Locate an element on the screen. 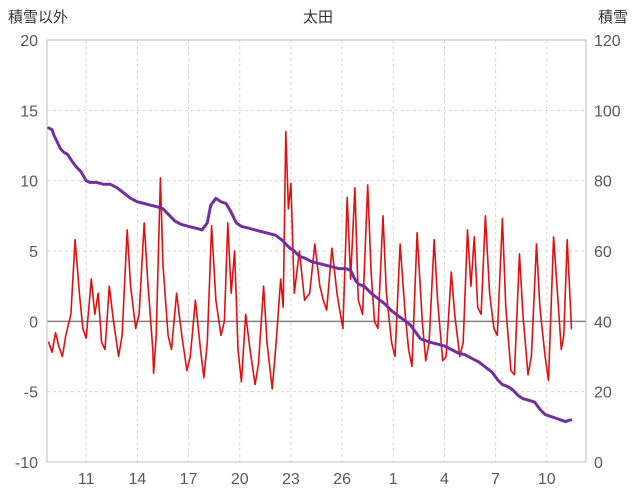  right-axis-tick-label: 60 is located at coordinates (603, 252).